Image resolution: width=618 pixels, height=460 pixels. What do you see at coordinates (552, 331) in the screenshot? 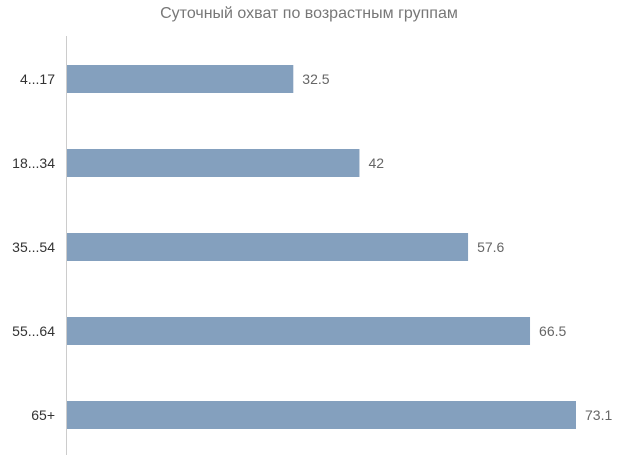
I see `value-label-3: 66.5` at bounding box center [552, 331].